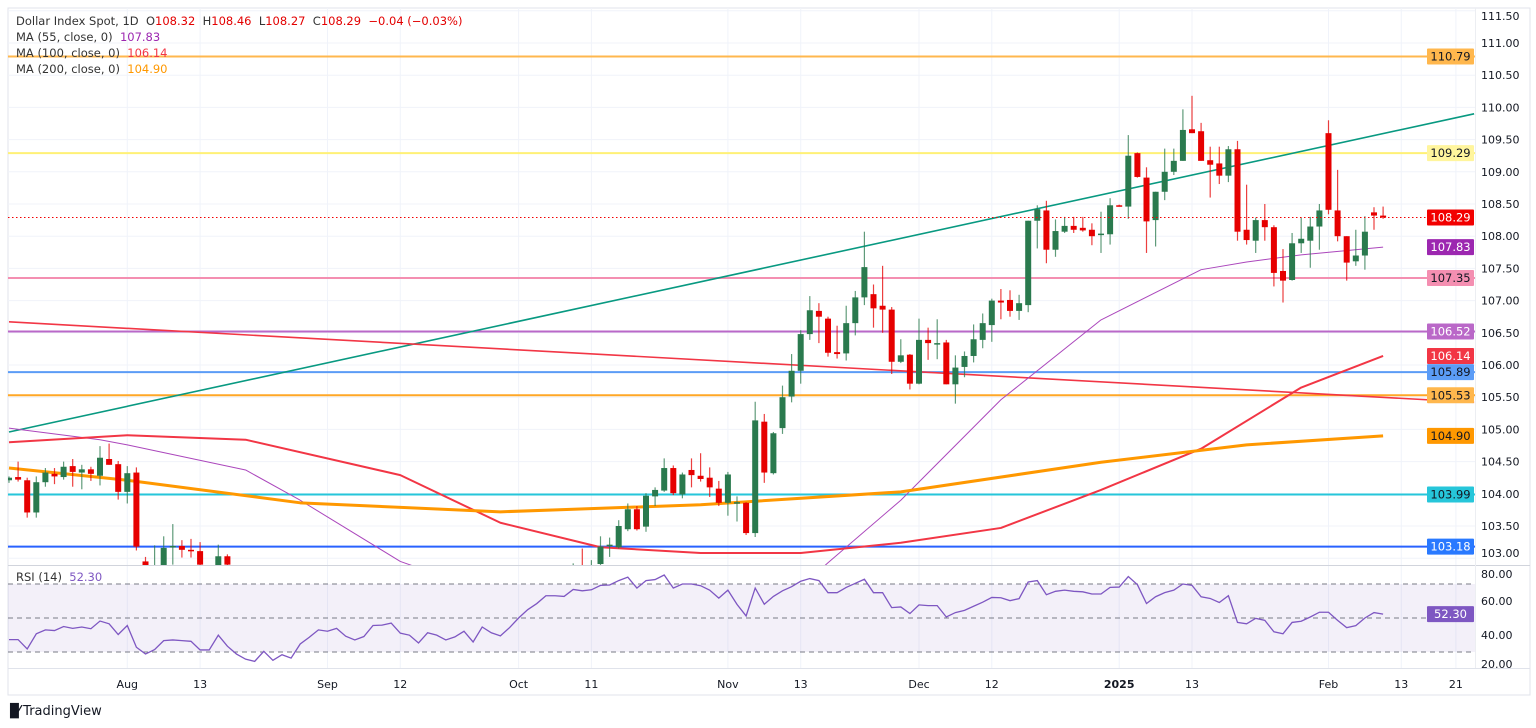  I want to click on rsi-pane, so click(741, 618).